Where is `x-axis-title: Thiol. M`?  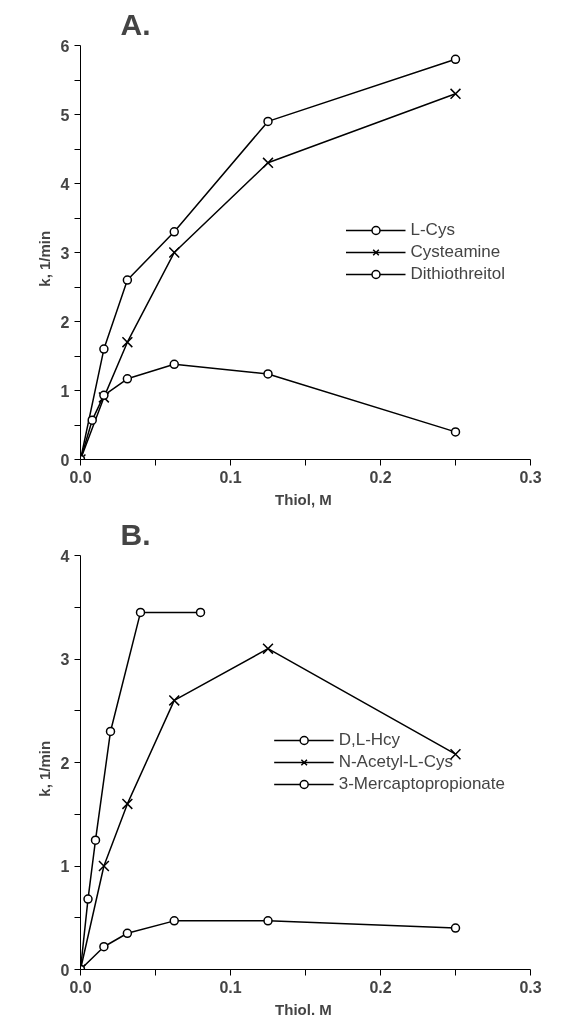 x-axis-title: Thiol. M is located at coordinates (303, 1009).